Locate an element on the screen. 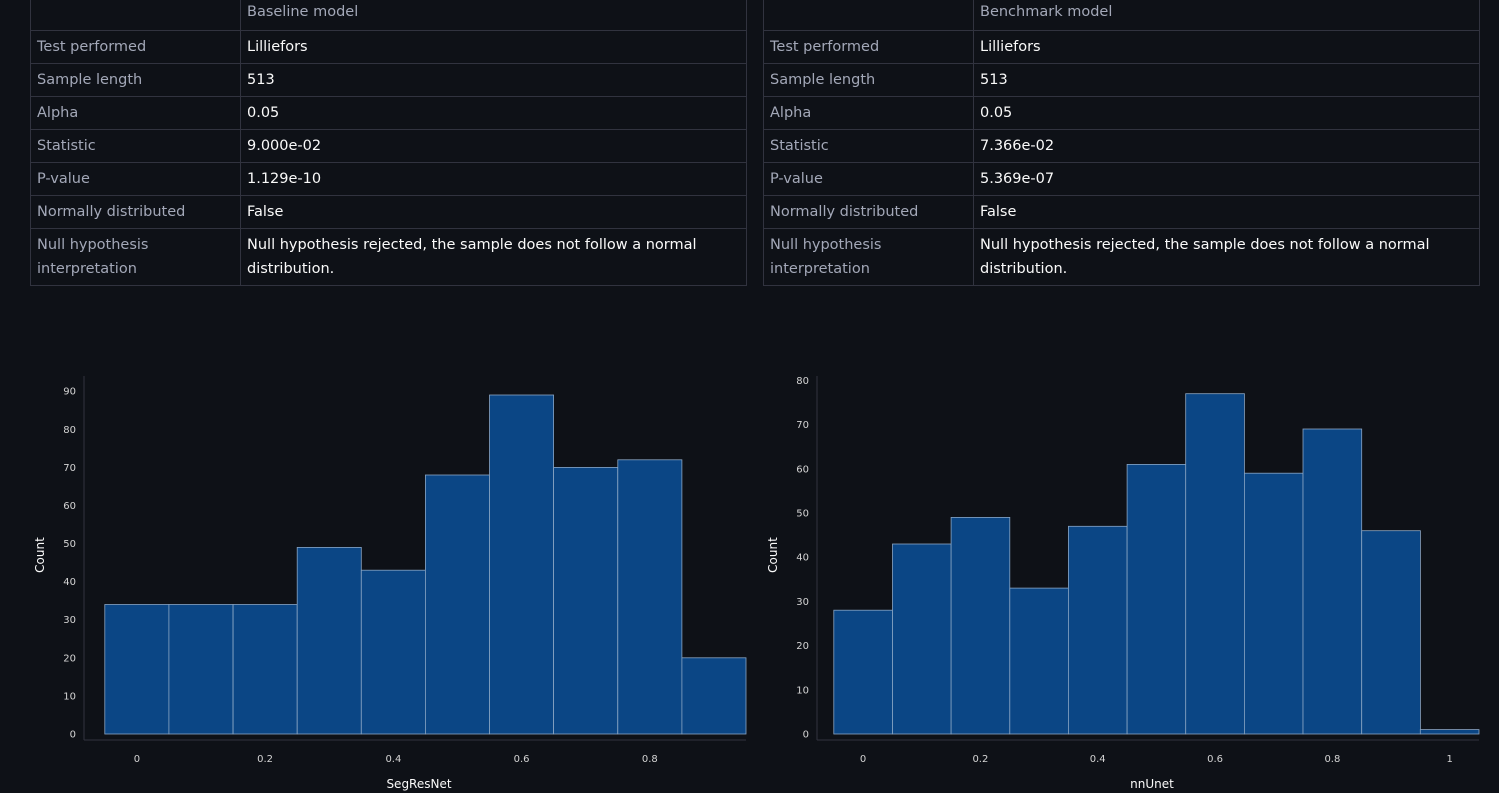  row-key: Statistic is located at coordinates (135, 146).